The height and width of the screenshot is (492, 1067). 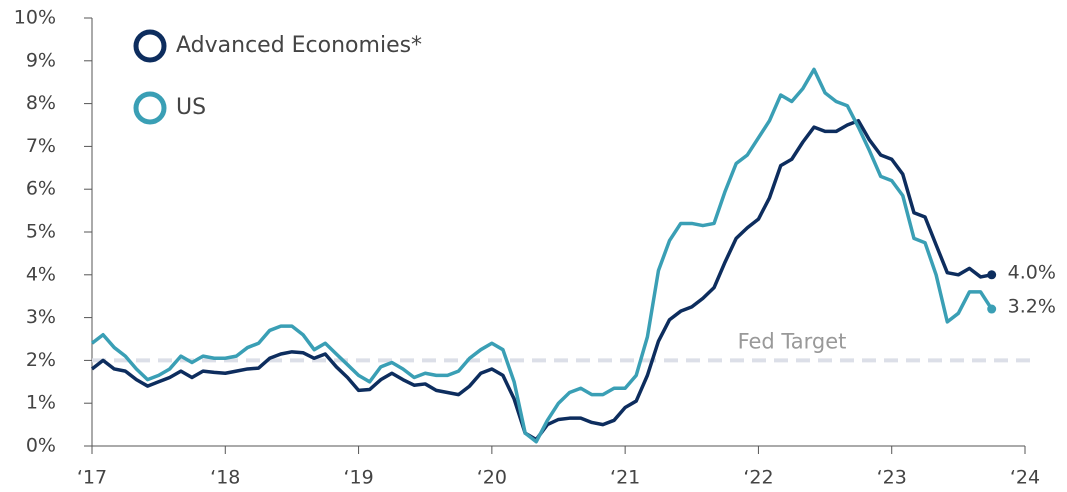 What do you see at coordinates (191, 107) in the screenshot?
I see `legend-label: US` at bounding box center [191, 107].